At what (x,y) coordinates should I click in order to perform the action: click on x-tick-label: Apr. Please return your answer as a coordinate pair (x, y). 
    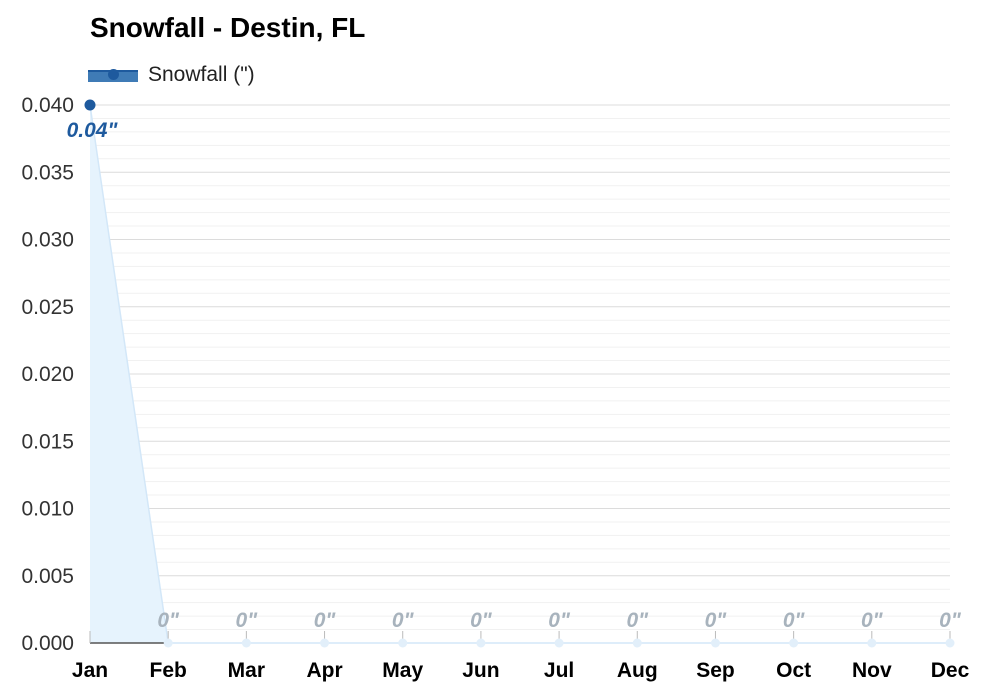
    Looking at the image, I should click on (324, 670).